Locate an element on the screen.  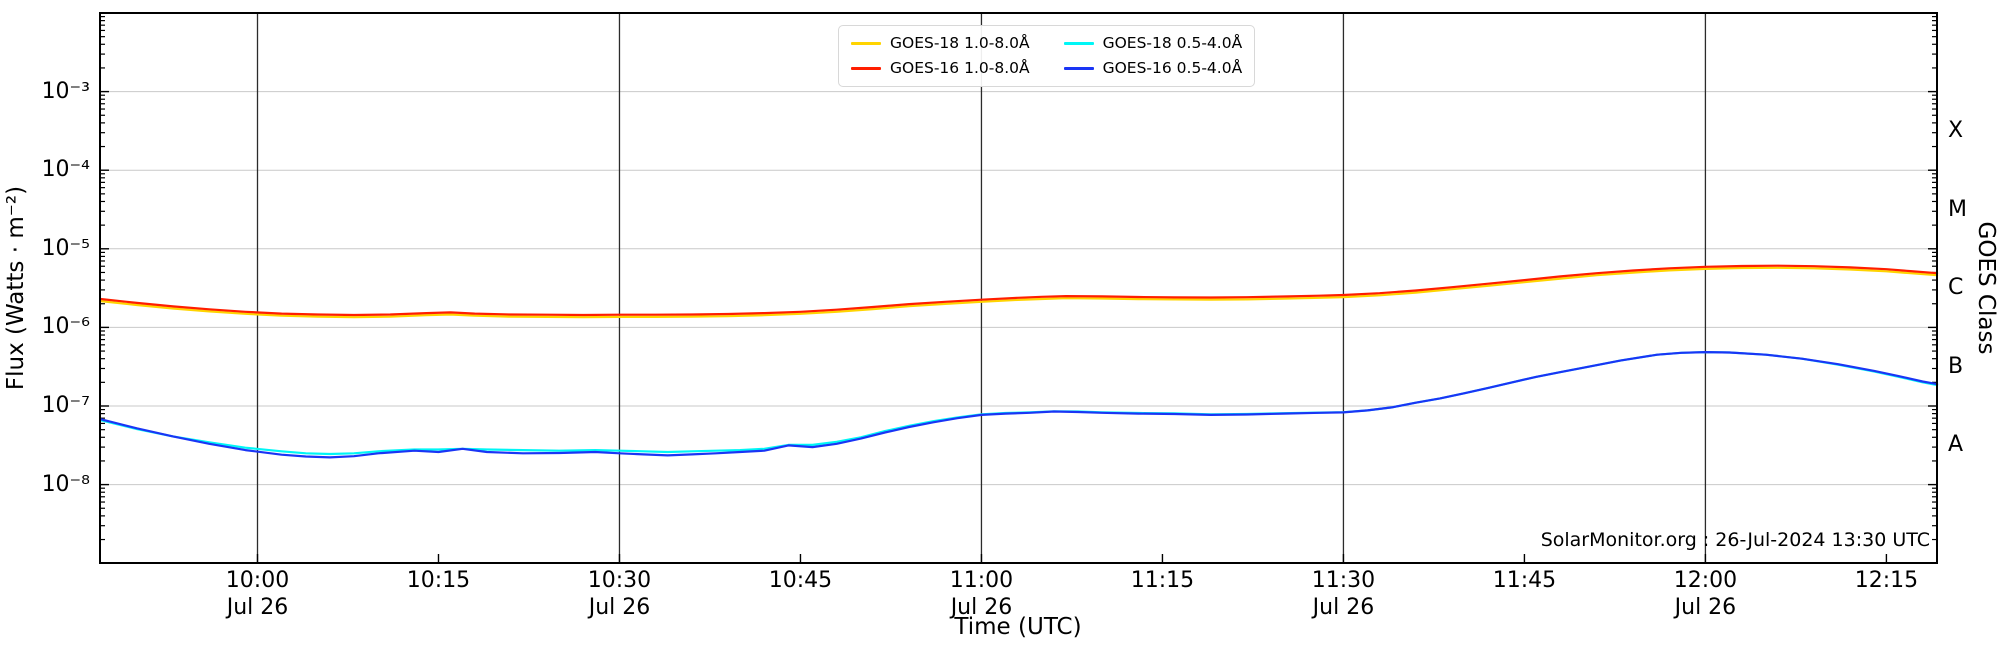
series-goes-16-1-0-8-0- is located at coordinates (1019, 290).